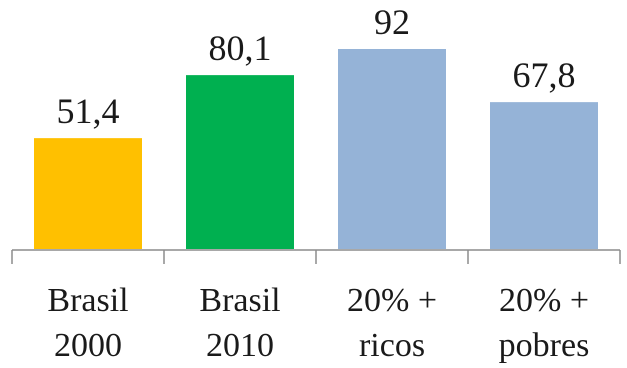 The height and width of the screenshot is (368, 627). What do you see at coordinates (544, 300) in the screenshot?
I see `category-label-3-line-0: 20% +` at bounding box center [544, 300].